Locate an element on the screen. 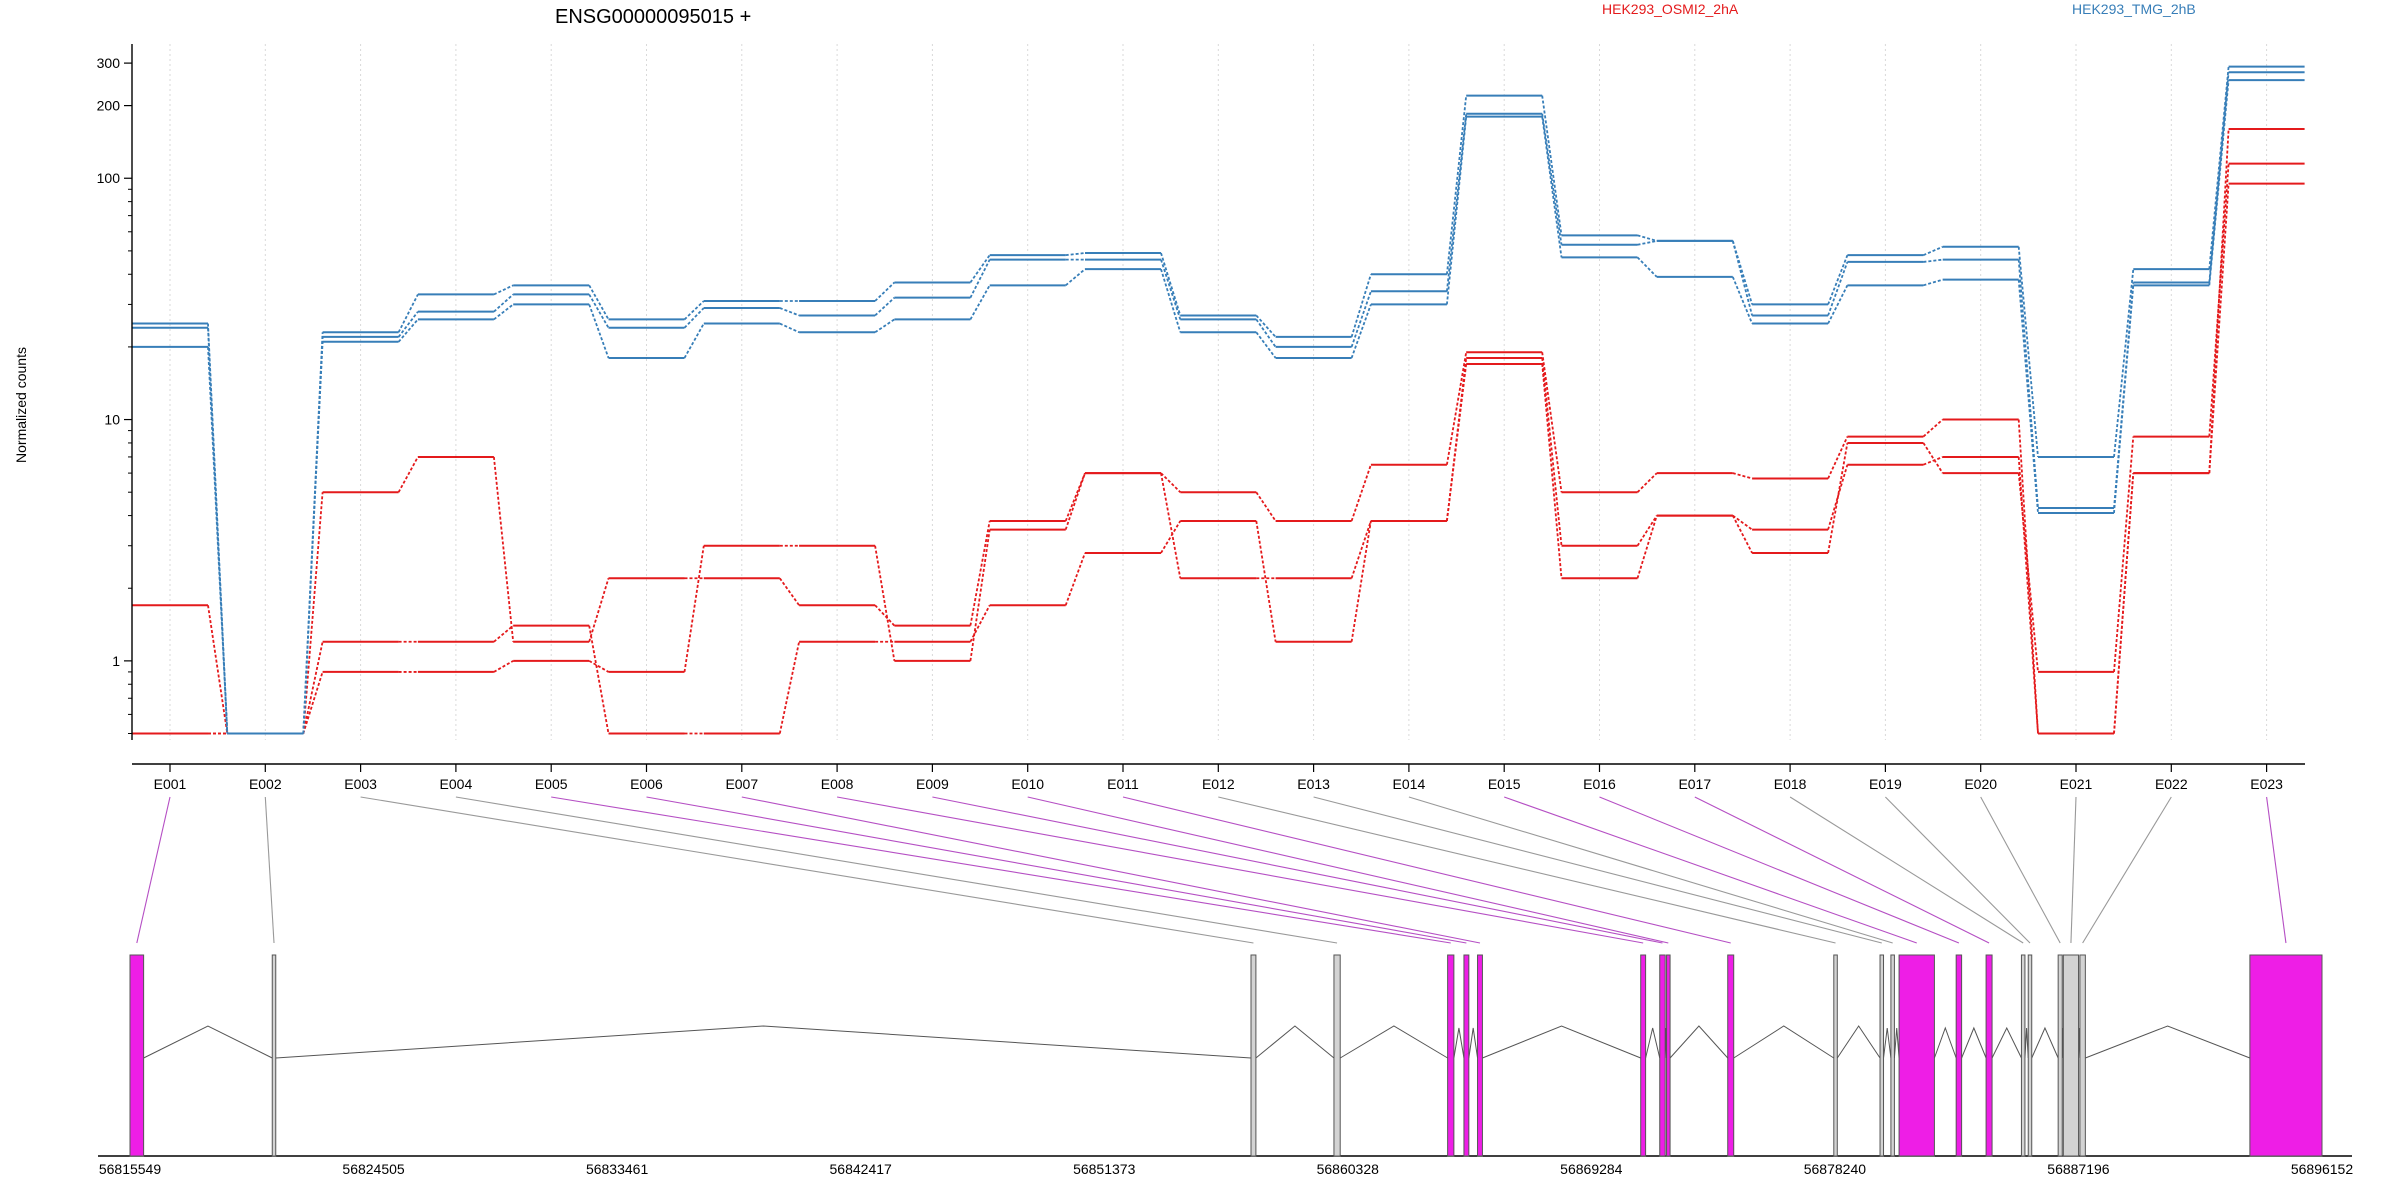 This screenshot has width=2400, height=1200. exon-box-e009 is located at coordinates (1662, 1055).